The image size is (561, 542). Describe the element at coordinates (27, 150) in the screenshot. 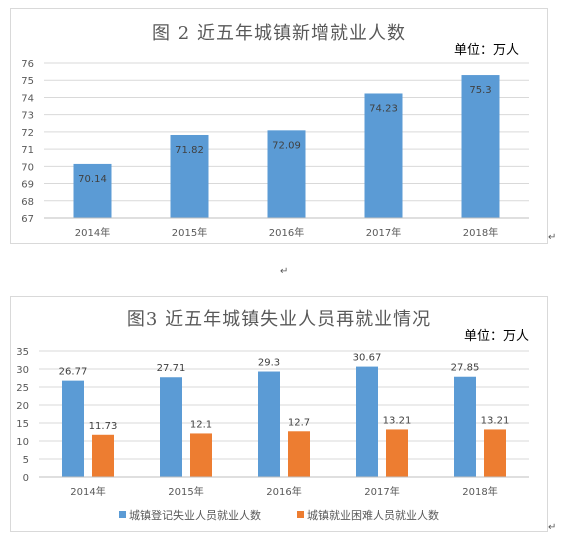

I see `y-tick-label: 71` at that location.